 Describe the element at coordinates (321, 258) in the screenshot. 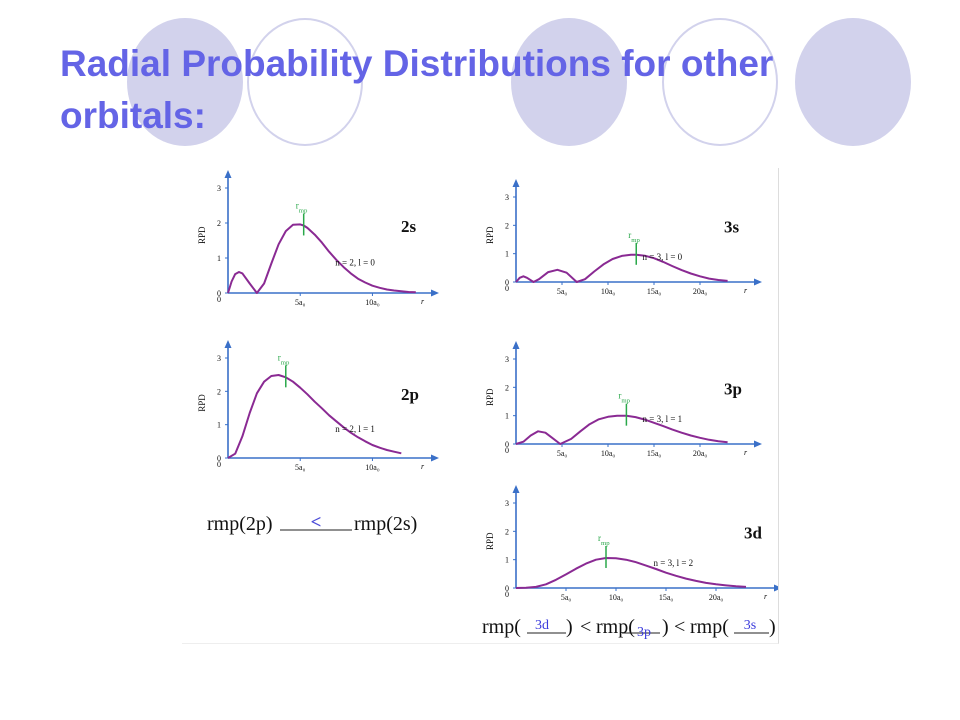

I see `chart-2s-series-line` at that location.